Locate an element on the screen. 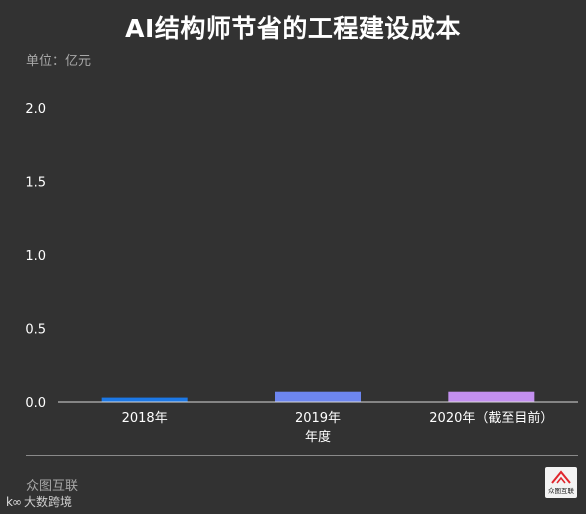 The height and width of the screenshot is (514, 586). mountain-logo-icon is located at coordinates (561, 477).